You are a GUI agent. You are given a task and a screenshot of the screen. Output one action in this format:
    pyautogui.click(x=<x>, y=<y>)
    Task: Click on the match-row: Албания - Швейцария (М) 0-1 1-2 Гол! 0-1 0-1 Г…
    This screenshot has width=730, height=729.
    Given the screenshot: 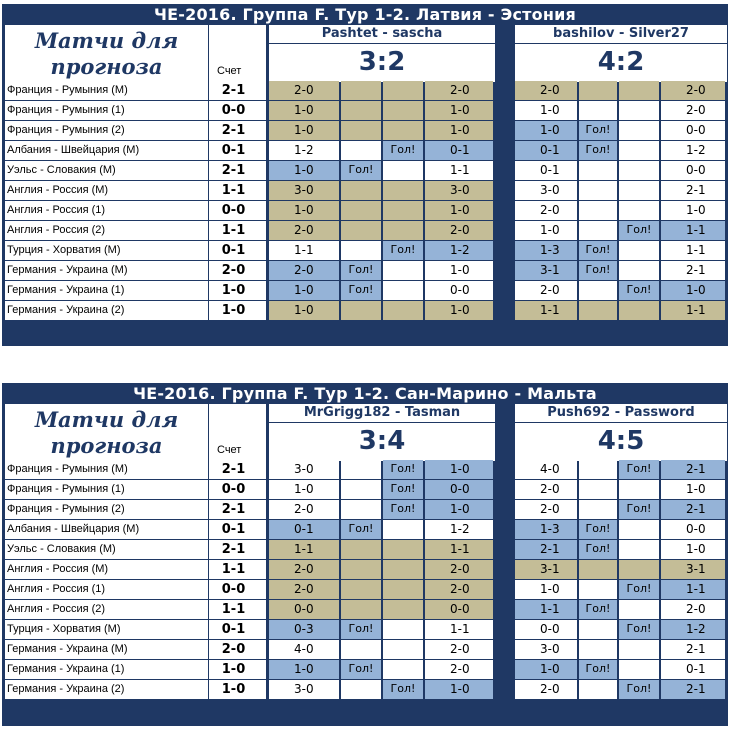 What is the action you would take?
    pyautogui.click(x=366, y=150)
    